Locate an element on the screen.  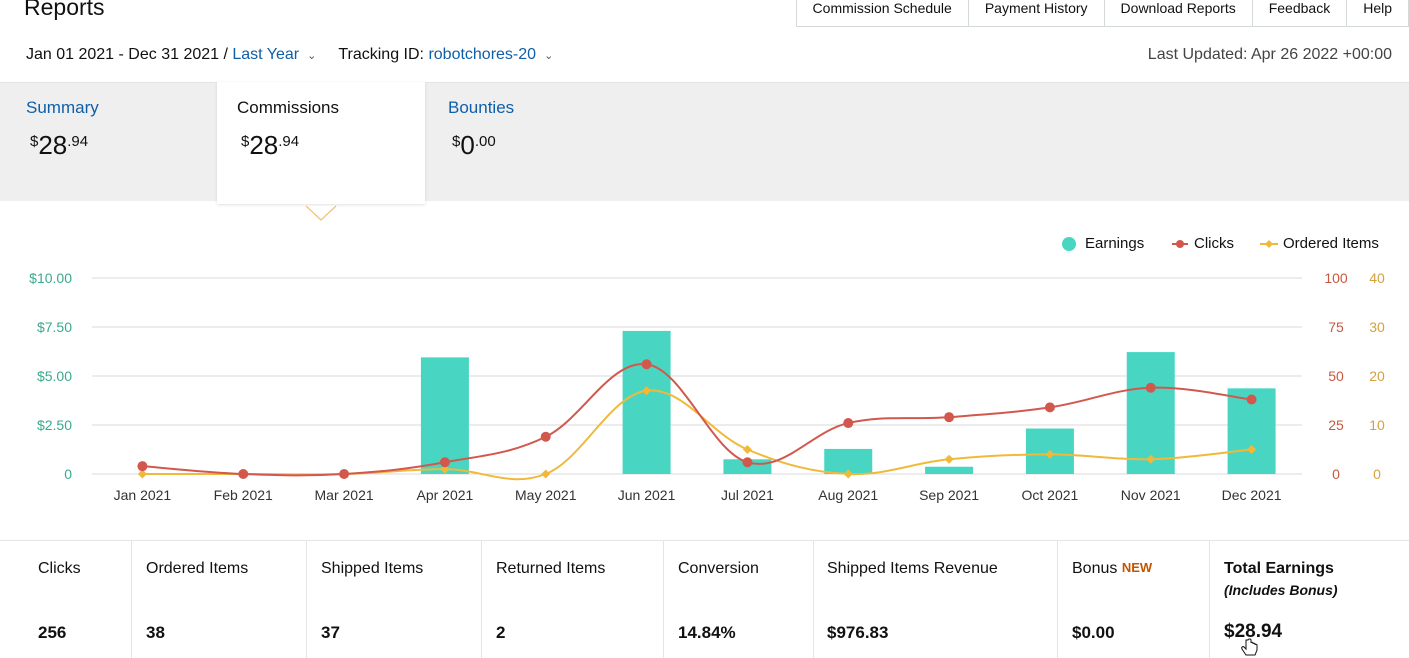
last-updated: Last Updated: Apr 26 2022 +00:00 is located at coordinates (1269, 54).